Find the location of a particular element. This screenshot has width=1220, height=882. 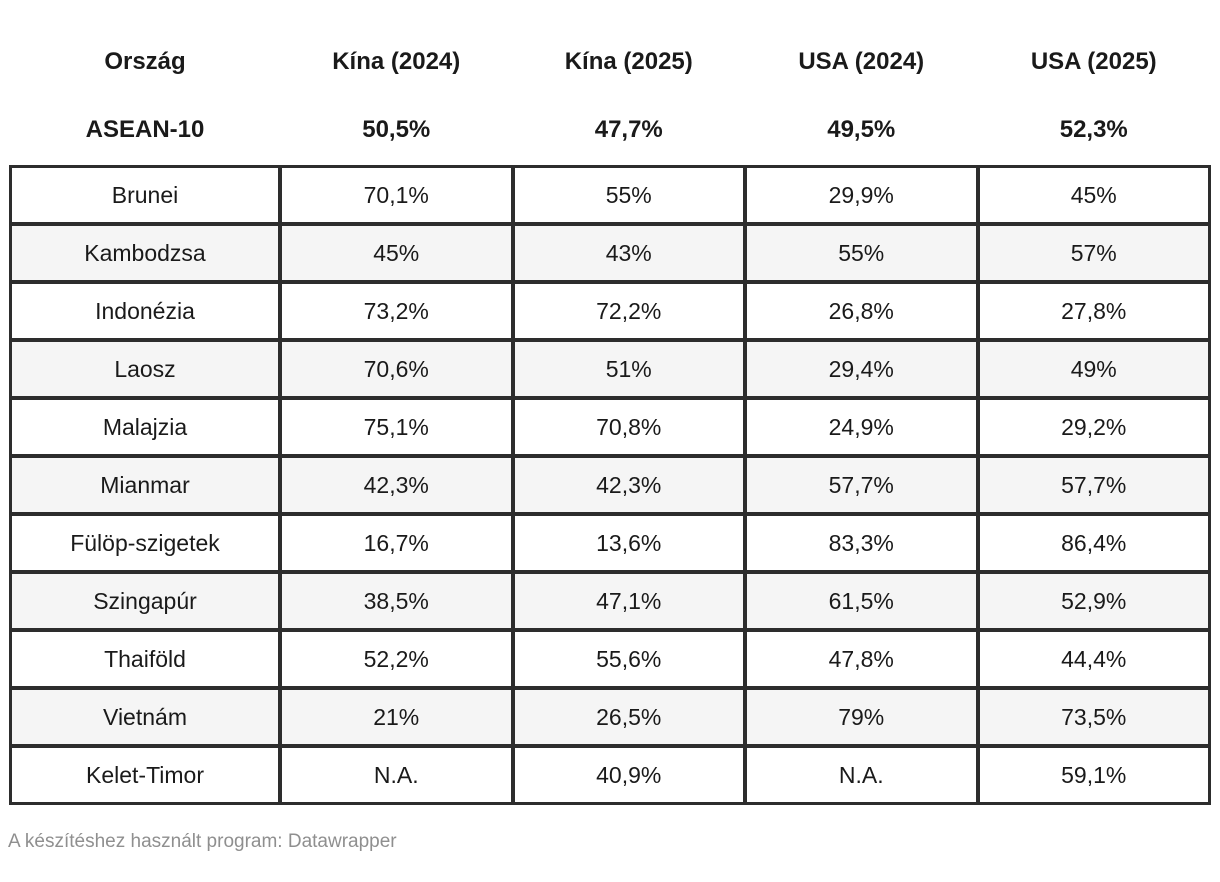

table-row: Indonézia 73,2% 72,2% 26,8% 27,8% is located at coordinates (610, 311).